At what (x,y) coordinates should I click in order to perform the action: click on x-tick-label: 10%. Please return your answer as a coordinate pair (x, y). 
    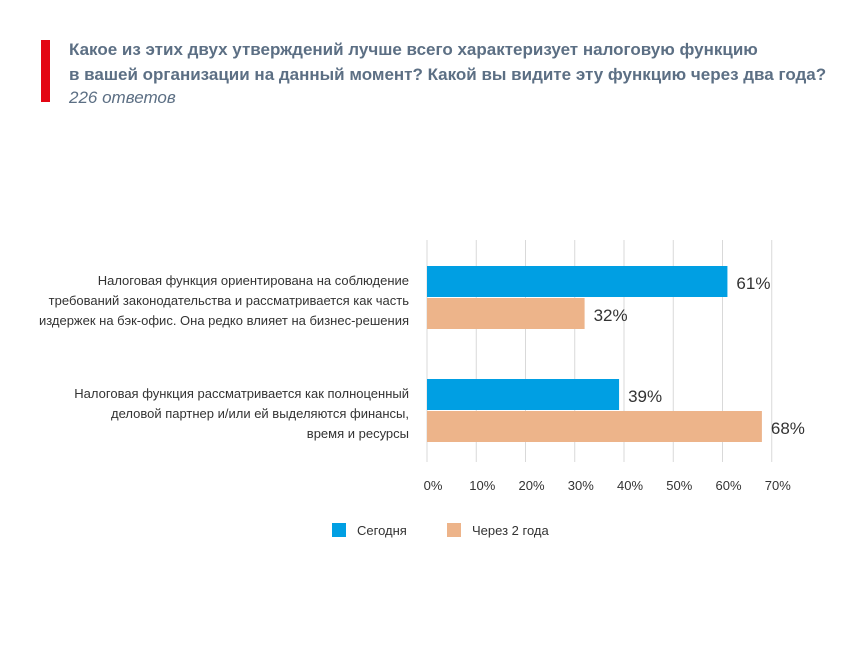
    Looking at the image, I should click on (482, 485).